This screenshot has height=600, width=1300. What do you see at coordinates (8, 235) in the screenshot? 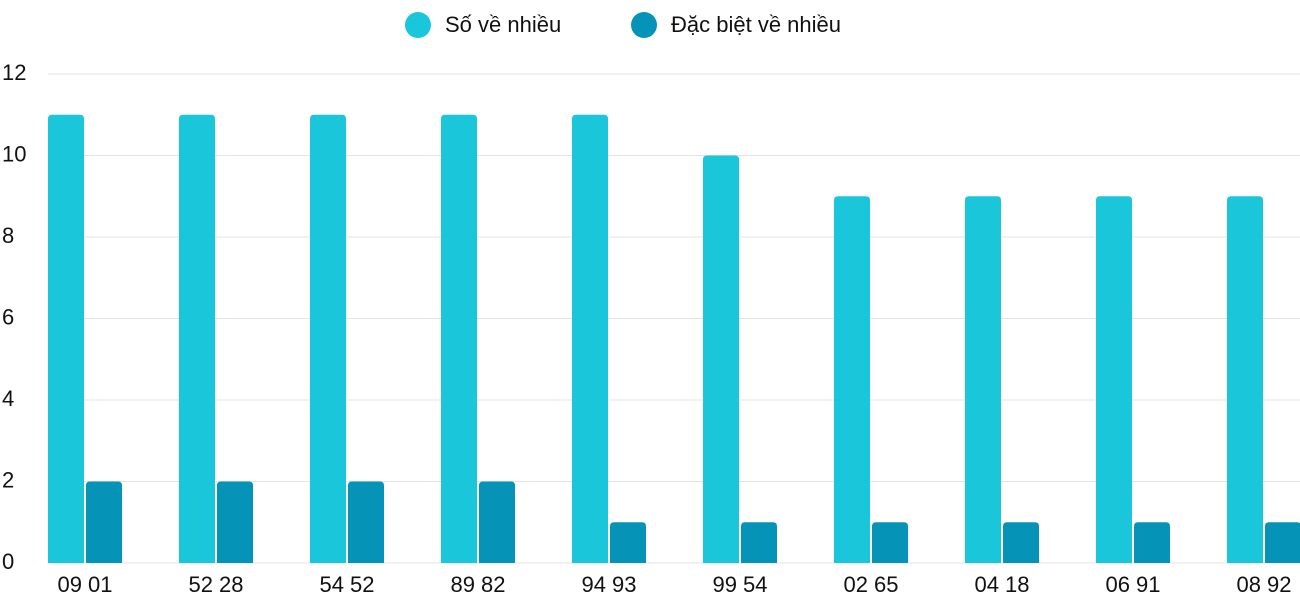
I see `y-tick-label: 8` at bounding box center [8, 235].